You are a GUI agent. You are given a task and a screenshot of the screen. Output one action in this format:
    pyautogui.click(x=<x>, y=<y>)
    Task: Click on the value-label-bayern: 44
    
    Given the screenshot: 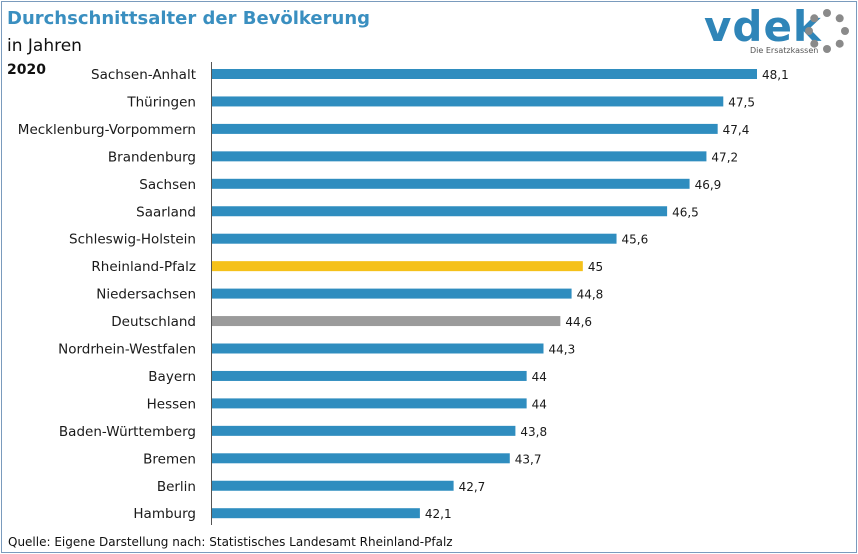 What is the action you would take?
    pyautogui.click(x=539, y=377)
    